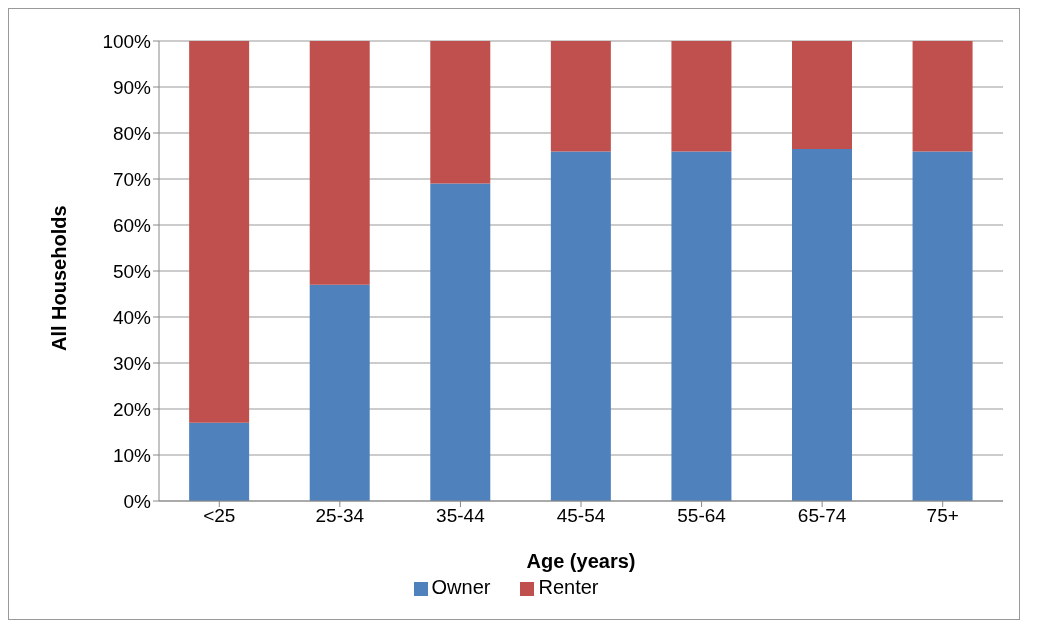 Image resolution: width=1039 pixels, height=627 pixels. What do you see at coordinates (132, 225) in the screenshot?
I see `y-tick-label: 60%` at bounding box center [132, 225].